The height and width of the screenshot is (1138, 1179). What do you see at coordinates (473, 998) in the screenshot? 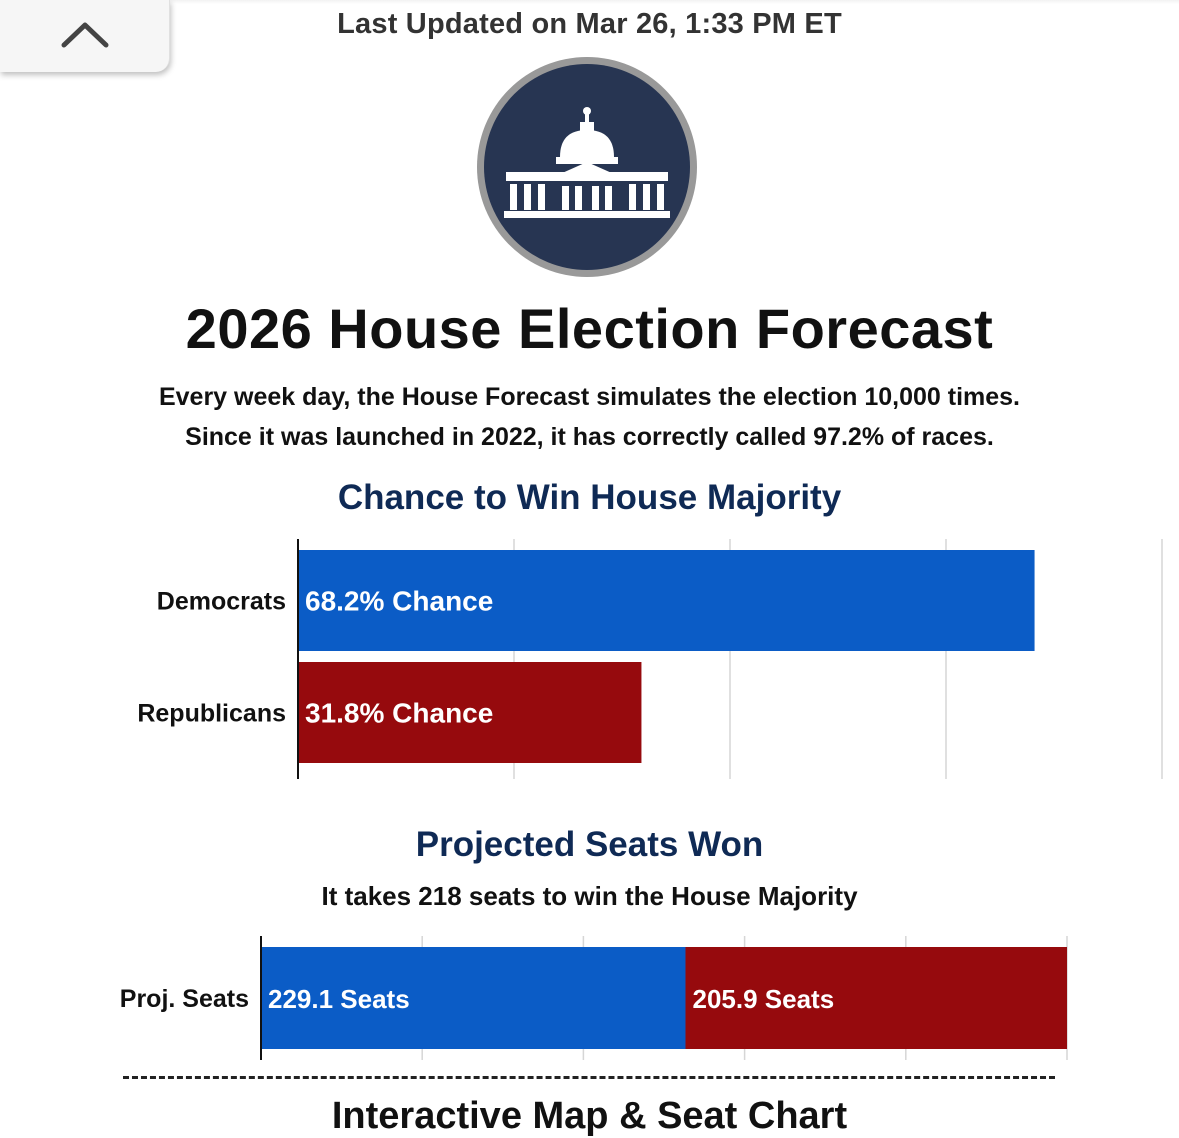
I see `bar-democrat-seats` at bounding box center [473, 998].